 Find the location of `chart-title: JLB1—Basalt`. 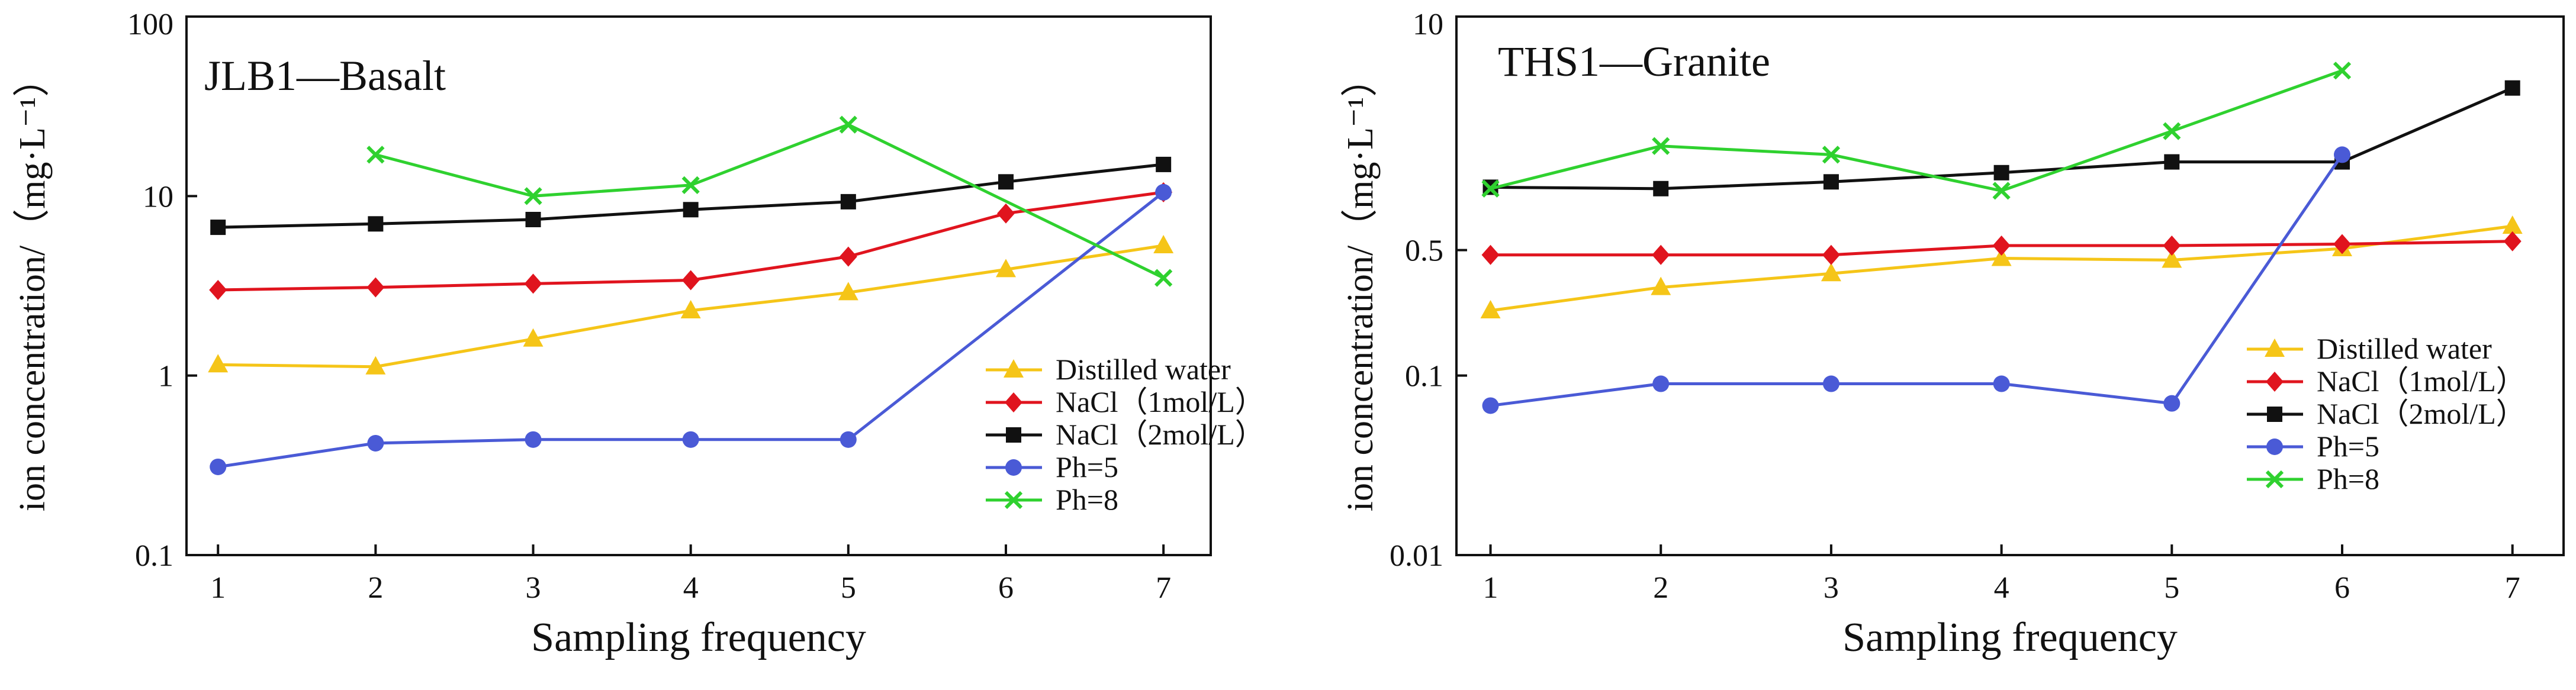

chart-title: JLB1—Basalt is located at coordinates (325, 75).